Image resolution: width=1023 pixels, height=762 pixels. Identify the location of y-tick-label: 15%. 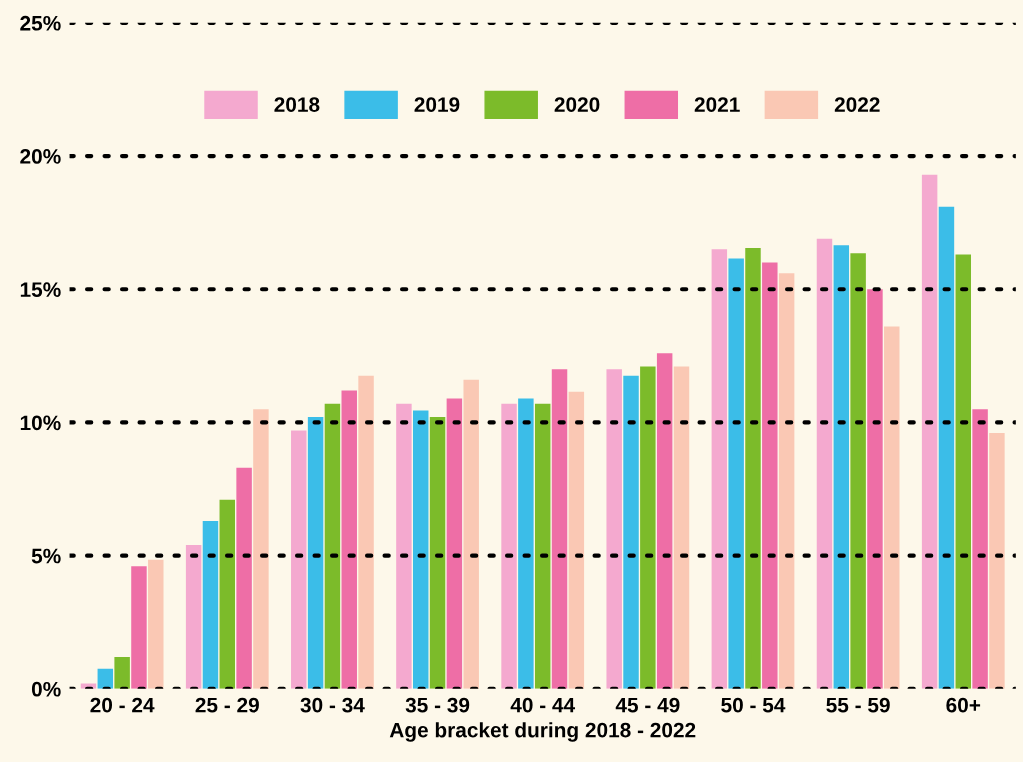
(40, 290).